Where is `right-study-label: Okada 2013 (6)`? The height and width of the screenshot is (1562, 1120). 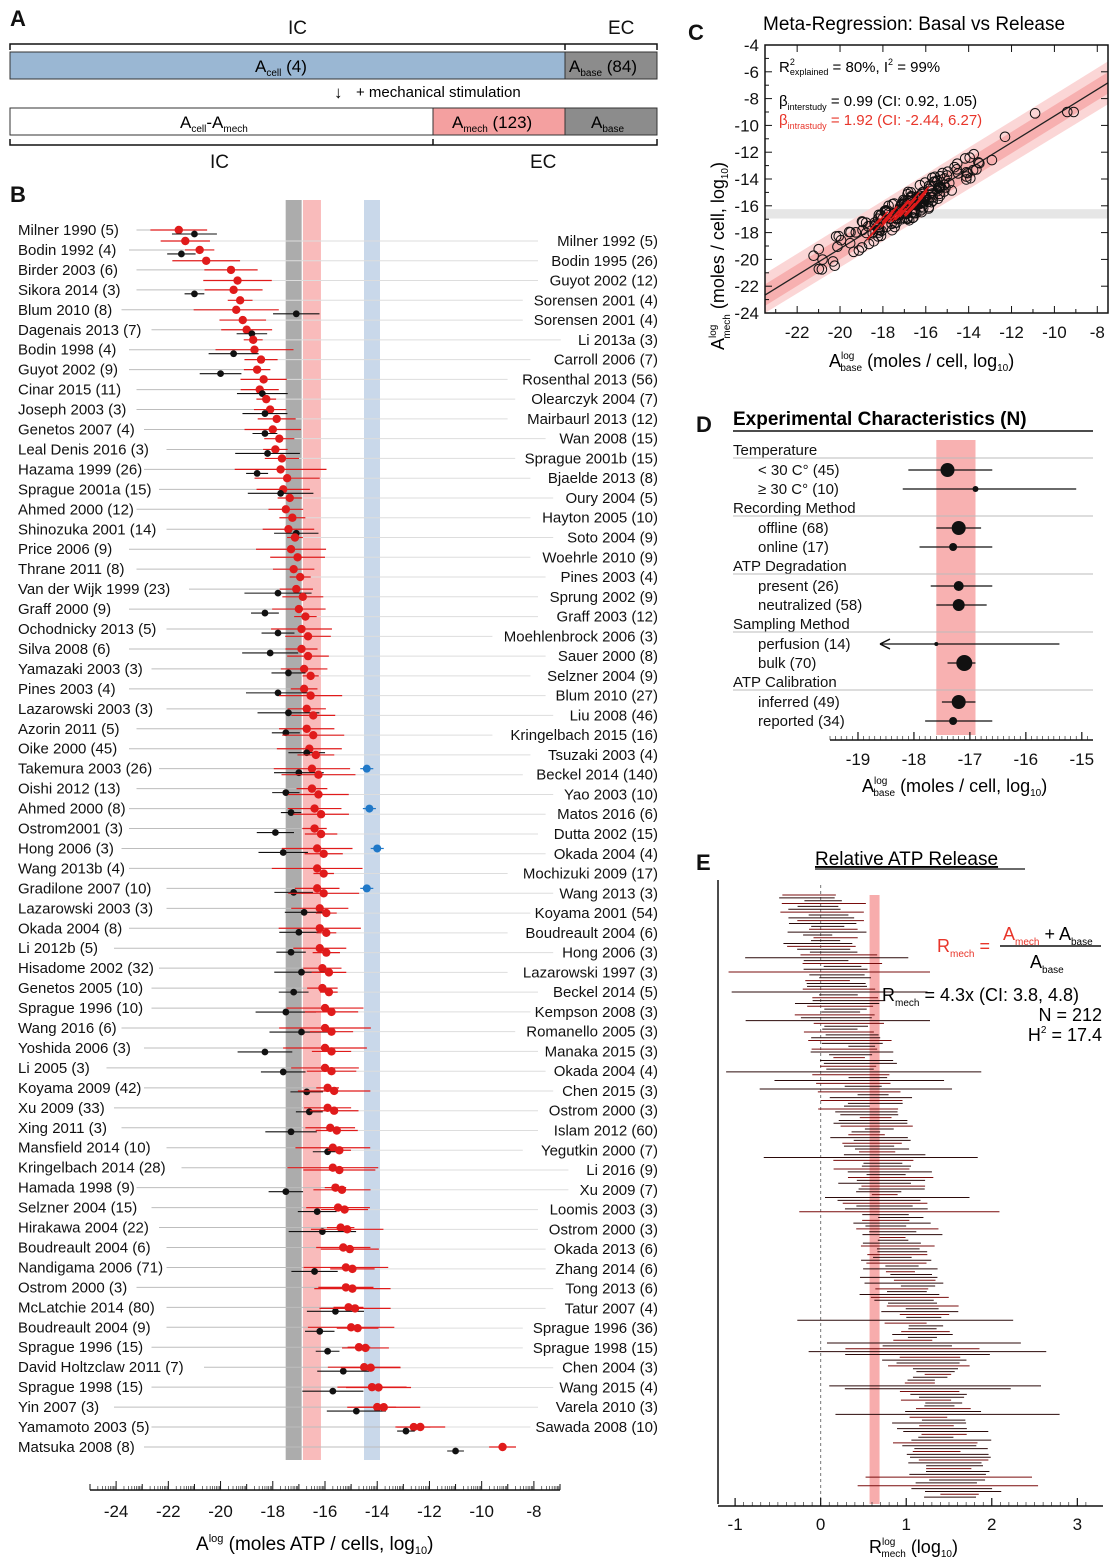 right-study-label: Okada 2013 (6) is located at coordinates (606, 1249).